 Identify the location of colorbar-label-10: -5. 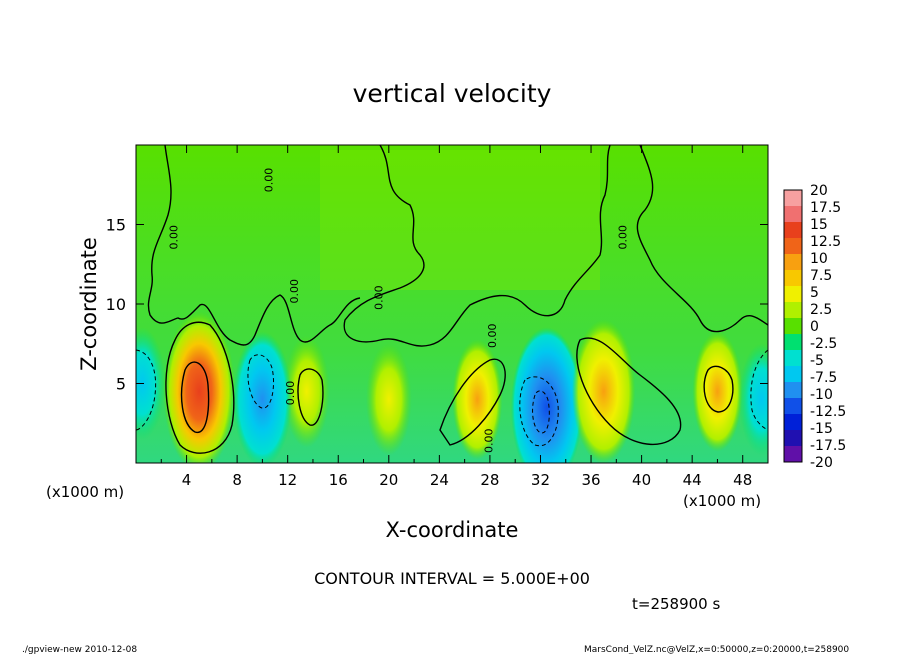
(817, 361).